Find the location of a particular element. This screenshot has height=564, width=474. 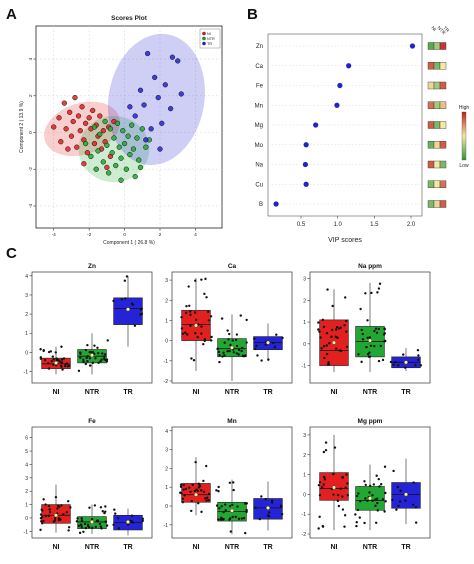

x-axis-label: Component 1 ( 26.8 %) is located at coordinates (129, 243).